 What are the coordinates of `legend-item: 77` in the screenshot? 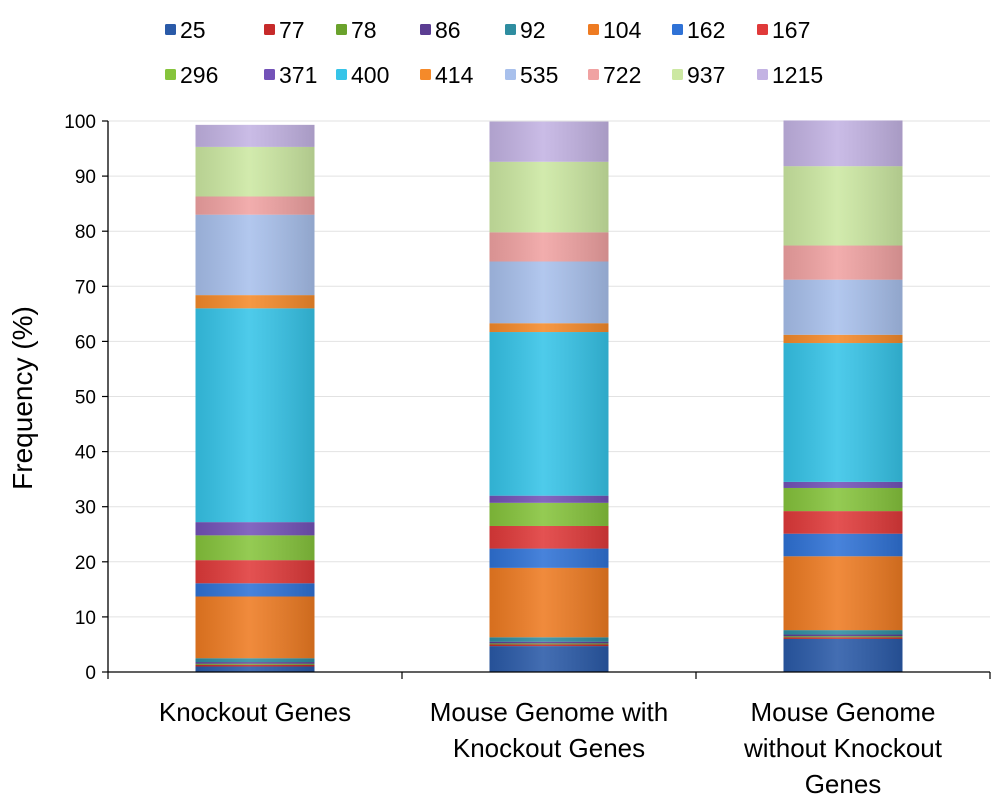 It's located at (284, 30).